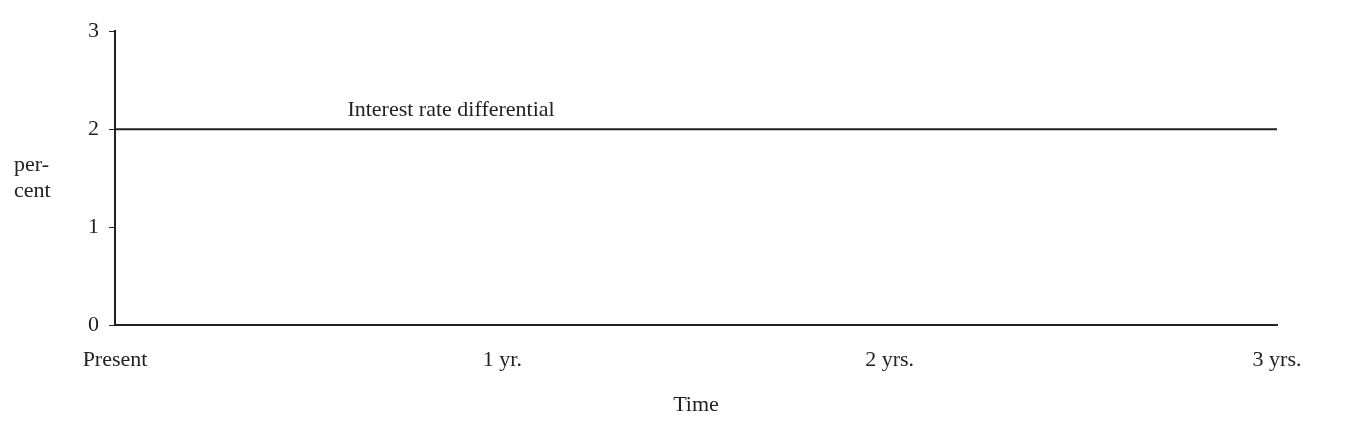  I want to click on y-tick-label: 3, so click(93, 29).